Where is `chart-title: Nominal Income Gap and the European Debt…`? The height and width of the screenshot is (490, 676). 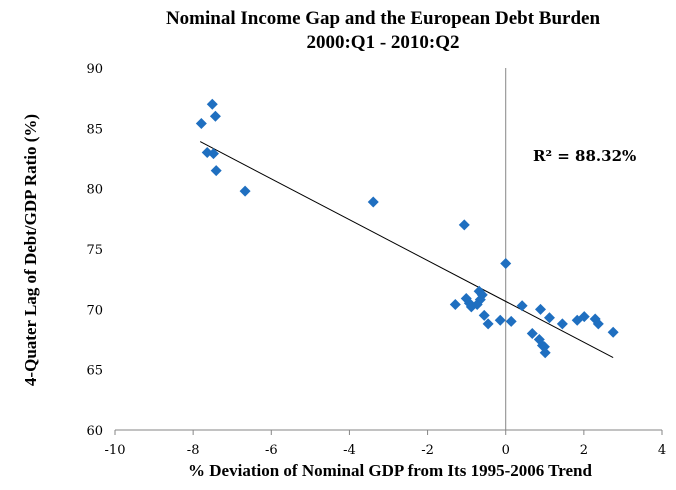
chart-title: Nominal Income Gap and the European Debt… is located at coordinates (383, 18).